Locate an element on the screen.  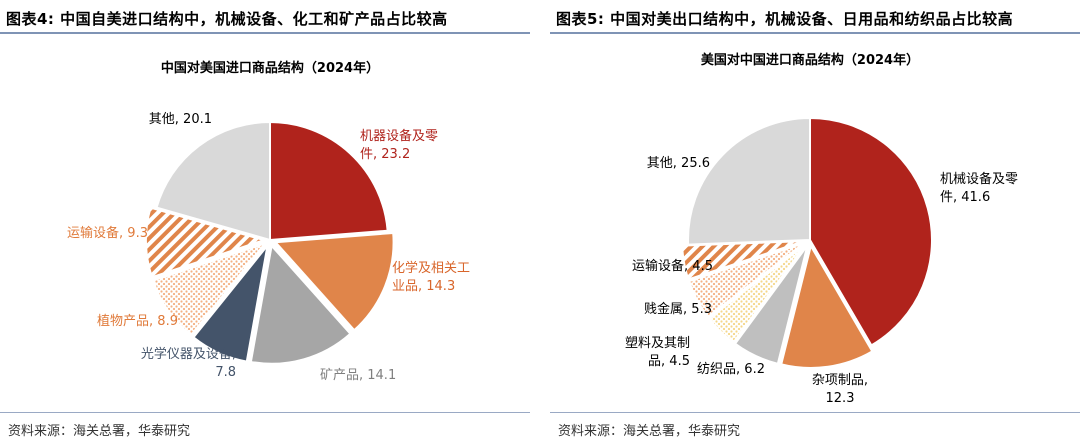
slice-label: 纺织品, 6.2 is located at coordinates (731, 369).